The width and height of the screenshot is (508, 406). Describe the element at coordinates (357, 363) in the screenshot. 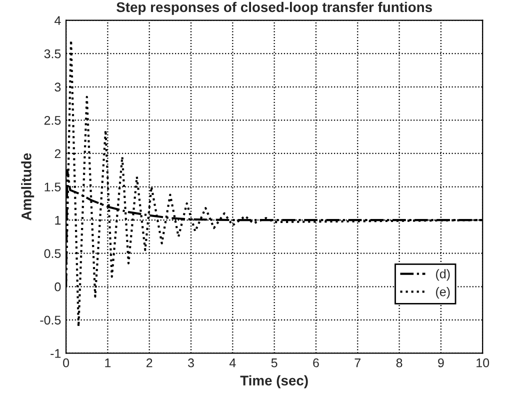

I see `x-tick-label: 7` at that location.